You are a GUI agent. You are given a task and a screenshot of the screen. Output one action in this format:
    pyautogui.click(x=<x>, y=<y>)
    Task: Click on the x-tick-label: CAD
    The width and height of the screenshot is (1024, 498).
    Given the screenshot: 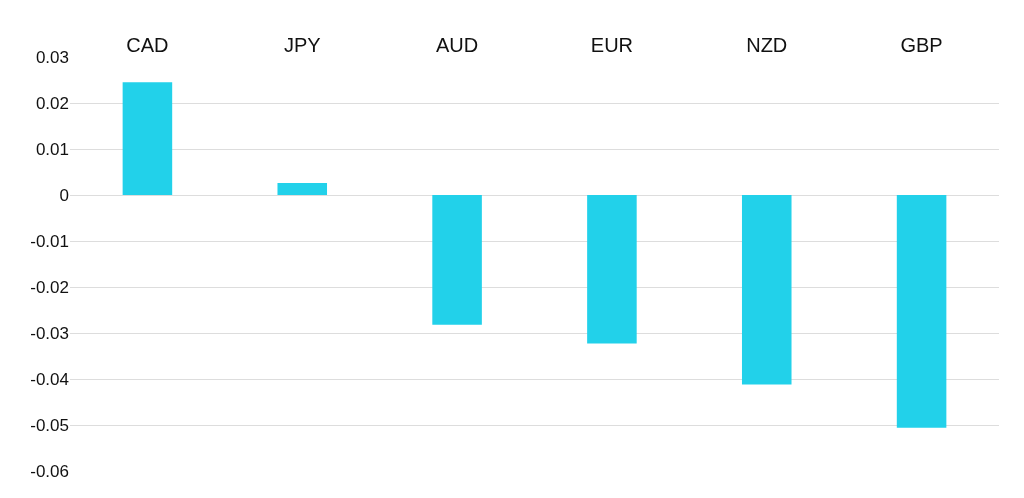 What is the action you would take?
    pyautogui.click(x=147, y=45)
    